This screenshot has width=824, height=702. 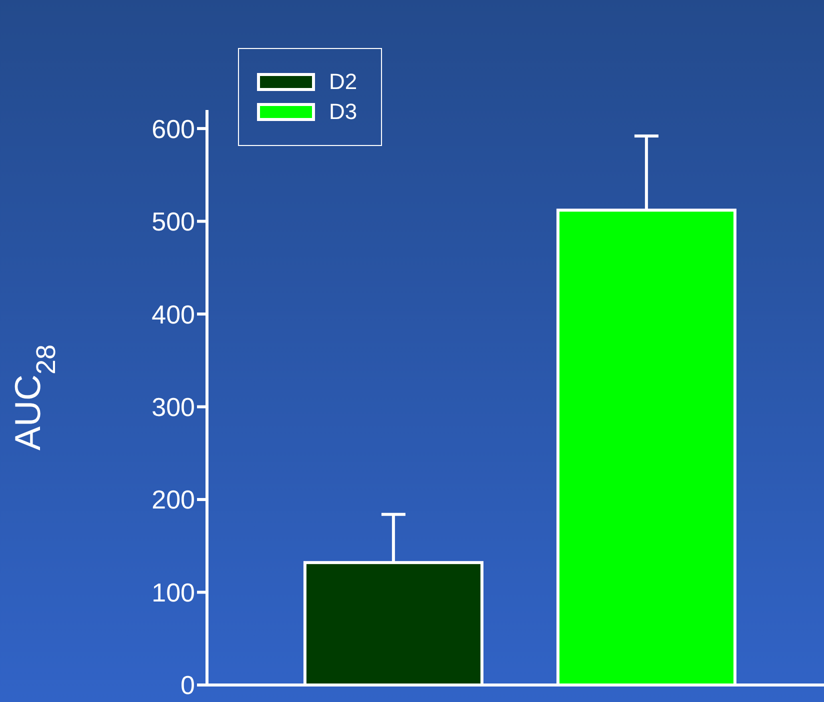 What do you see at coordinates (173, 221) in the screenshot?
I see `y-tick-label: 500` at bounding box center [173, 221].